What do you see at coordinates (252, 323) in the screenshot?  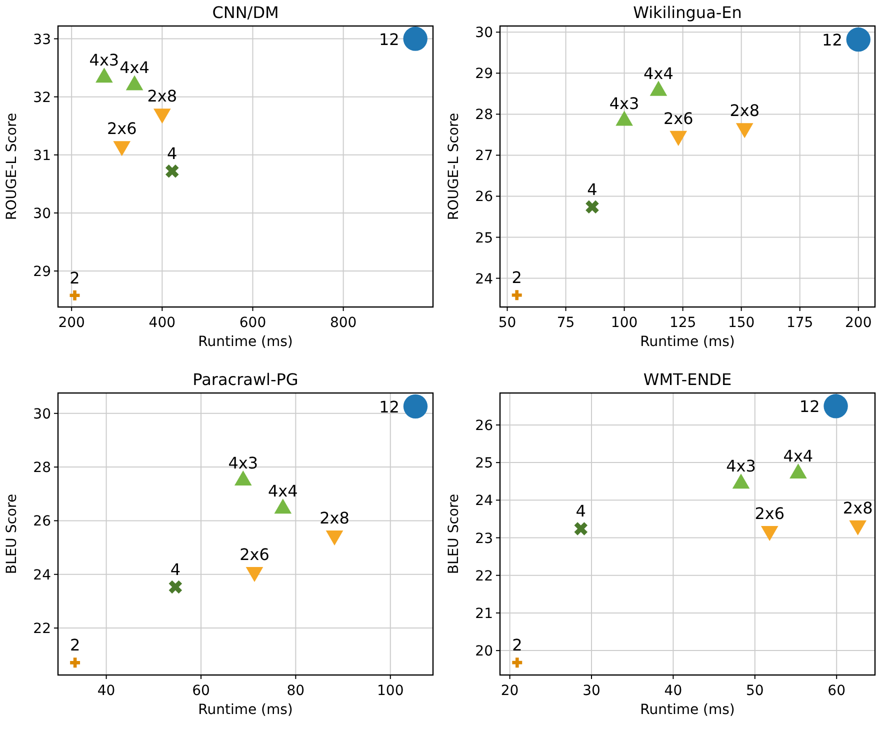 I see `x-tick-label: 600` at bounding box center [252, 323].